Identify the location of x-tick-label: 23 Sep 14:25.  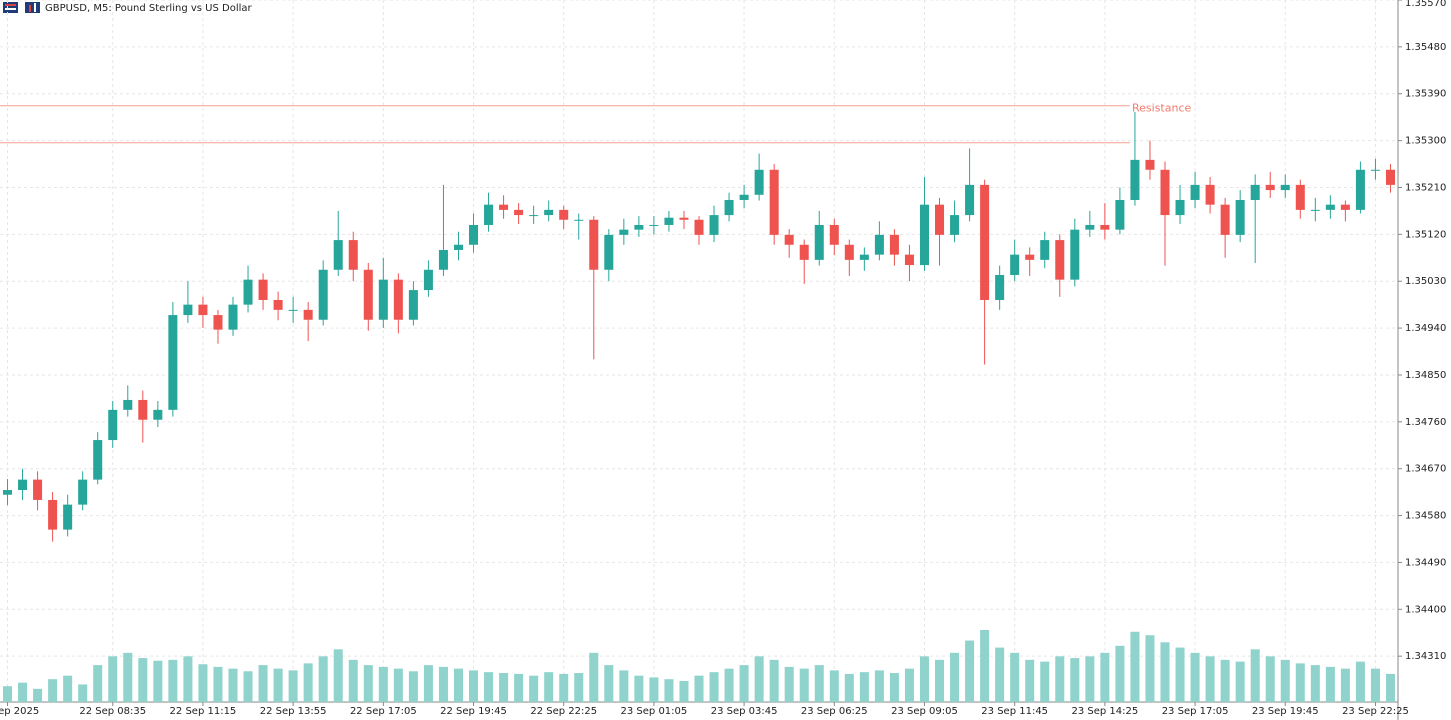
(1104, 711).